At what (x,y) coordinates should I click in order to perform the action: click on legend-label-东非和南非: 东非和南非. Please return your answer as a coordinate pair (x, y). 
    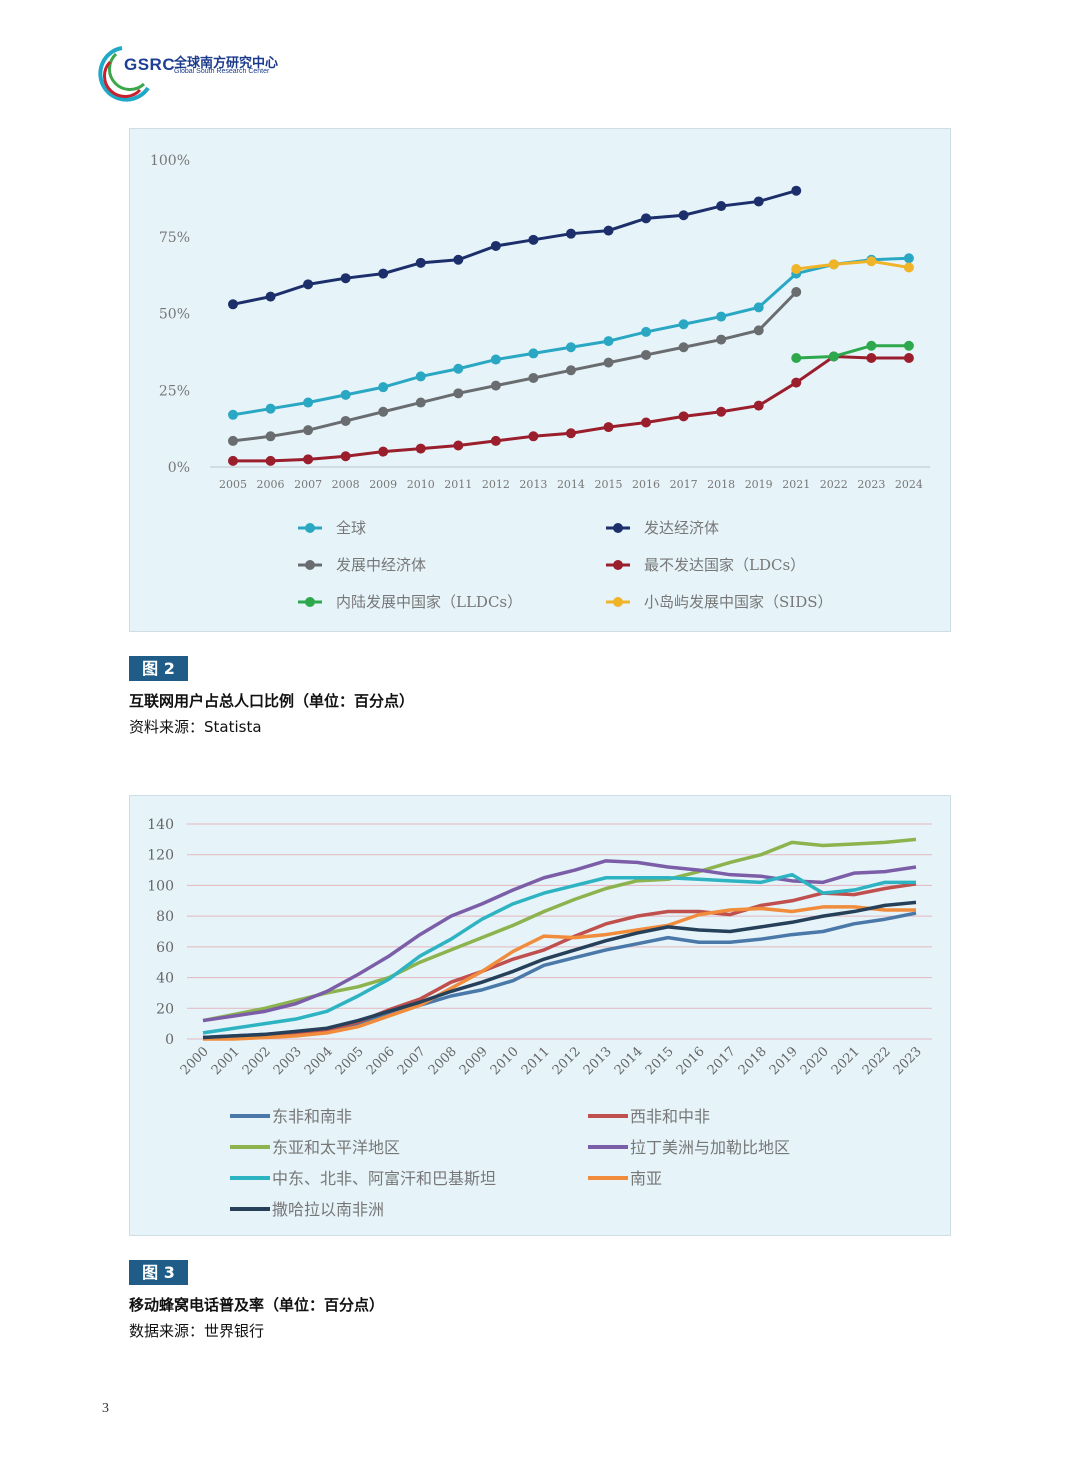
    Looking at the image, I should click on (312, 1116).